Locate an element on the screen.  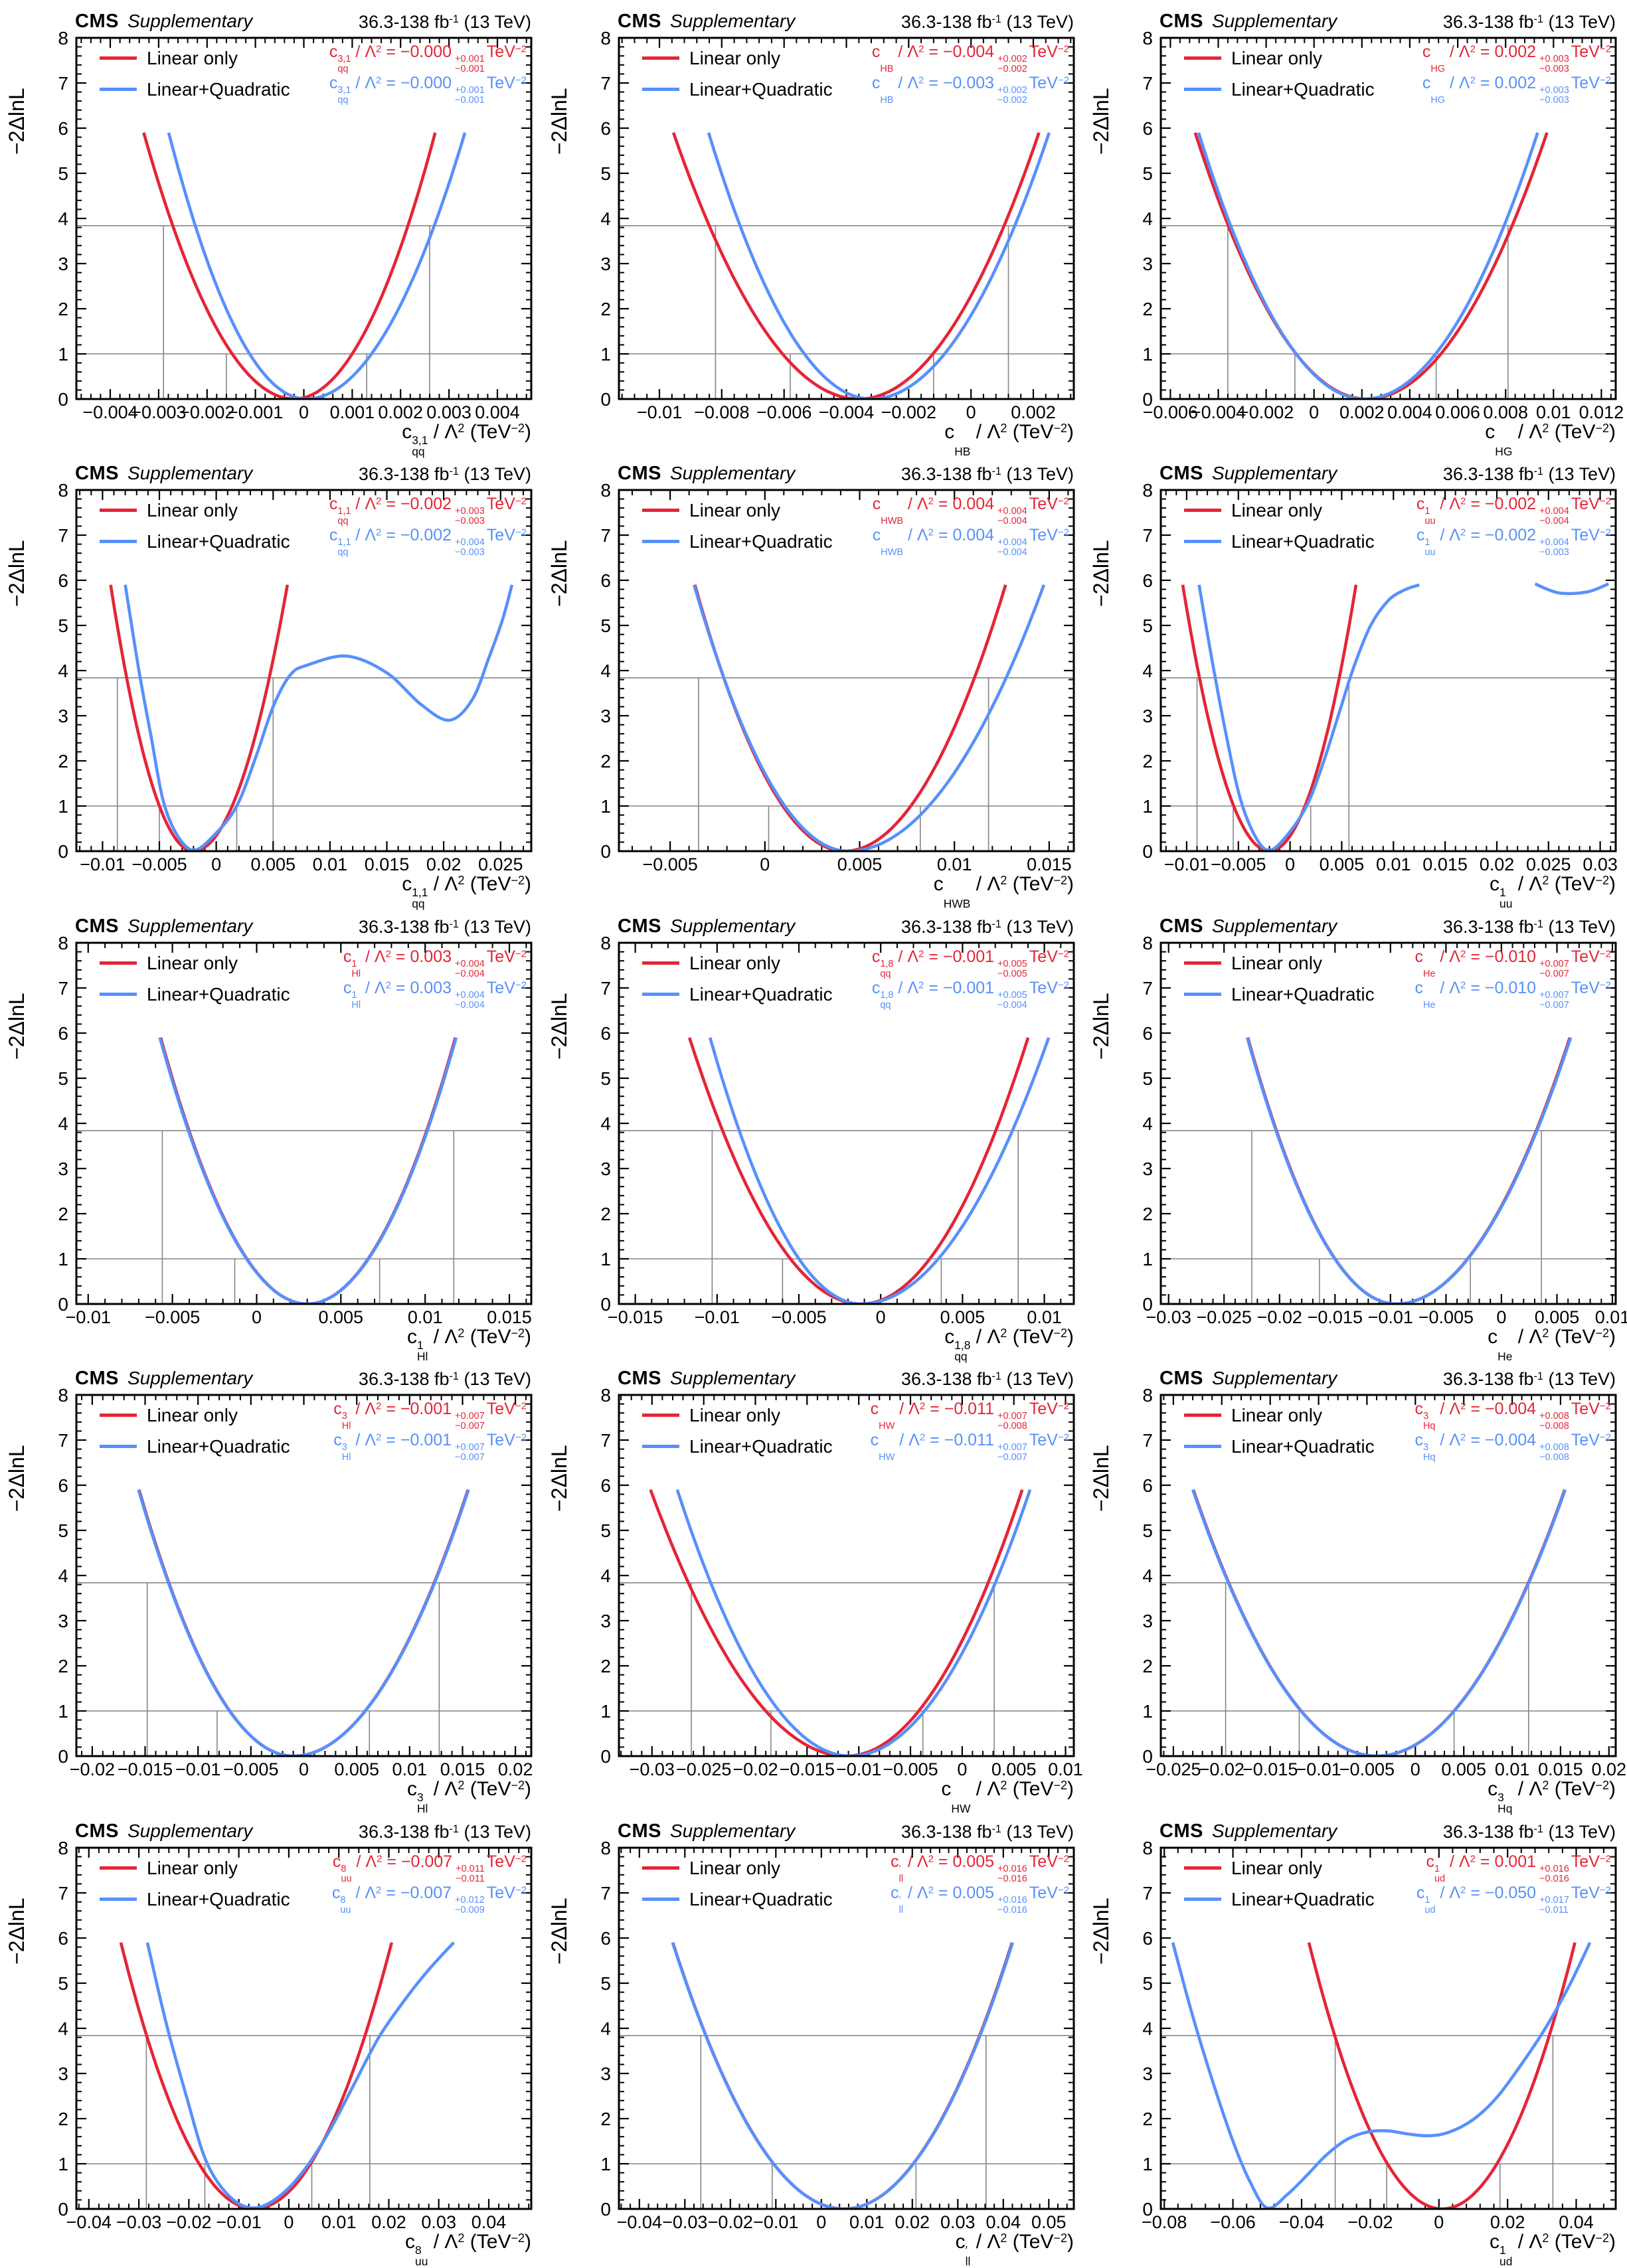
y-tick-label: 1 is located at coordinates (1147, 2164).